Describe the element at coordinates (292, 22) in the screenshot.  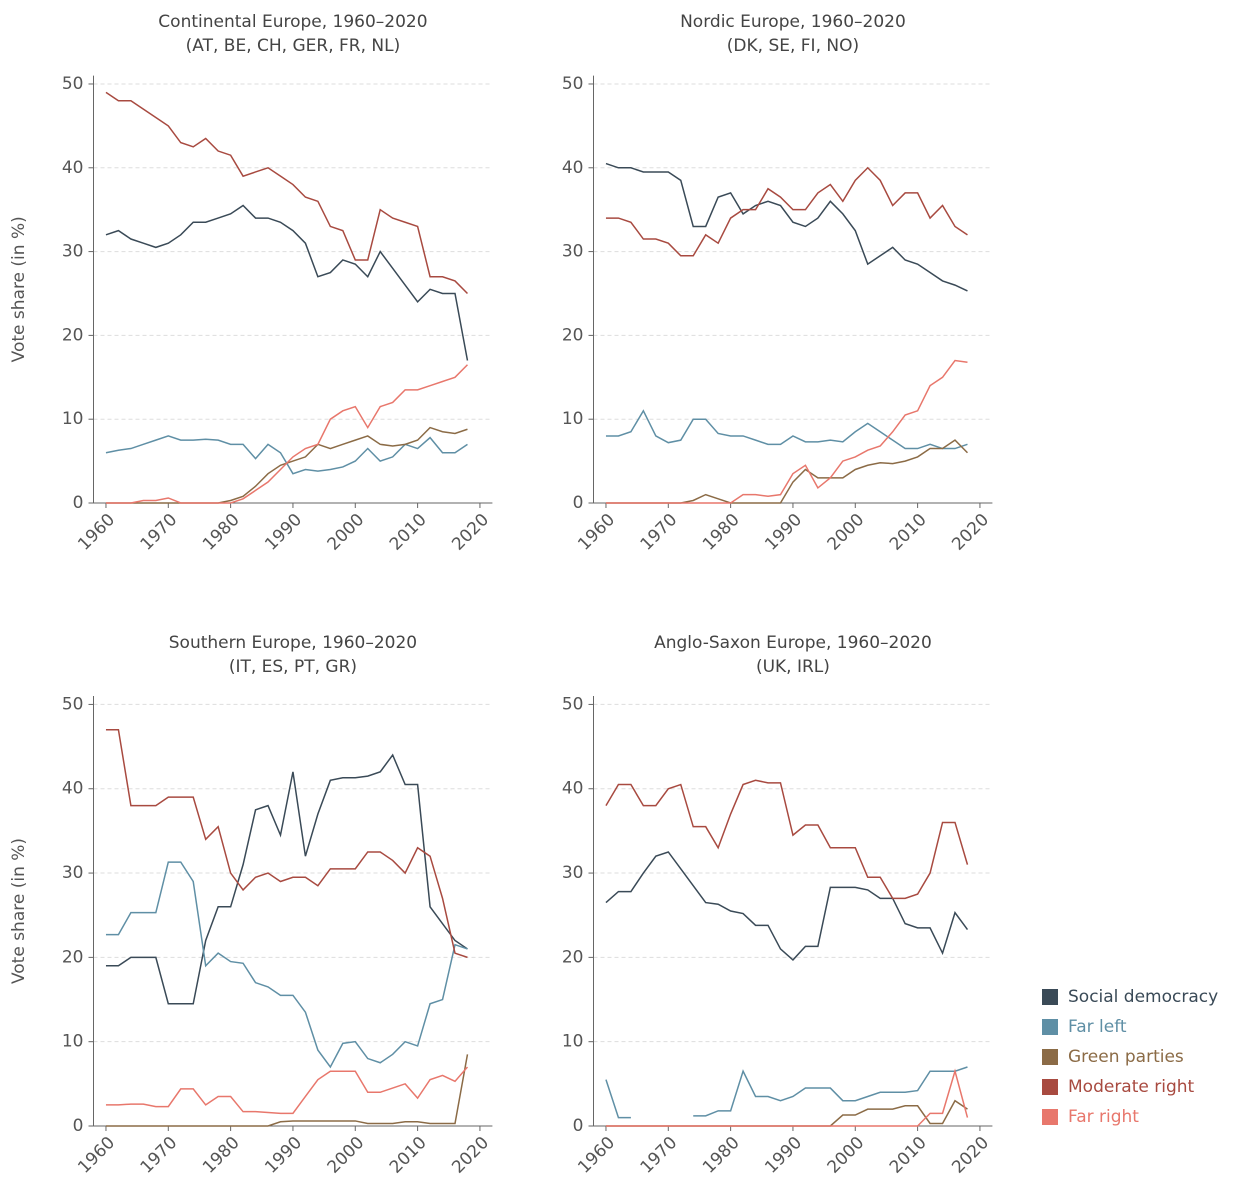
I see `chart-title: Continental Europe, 1960–2020` at that location.